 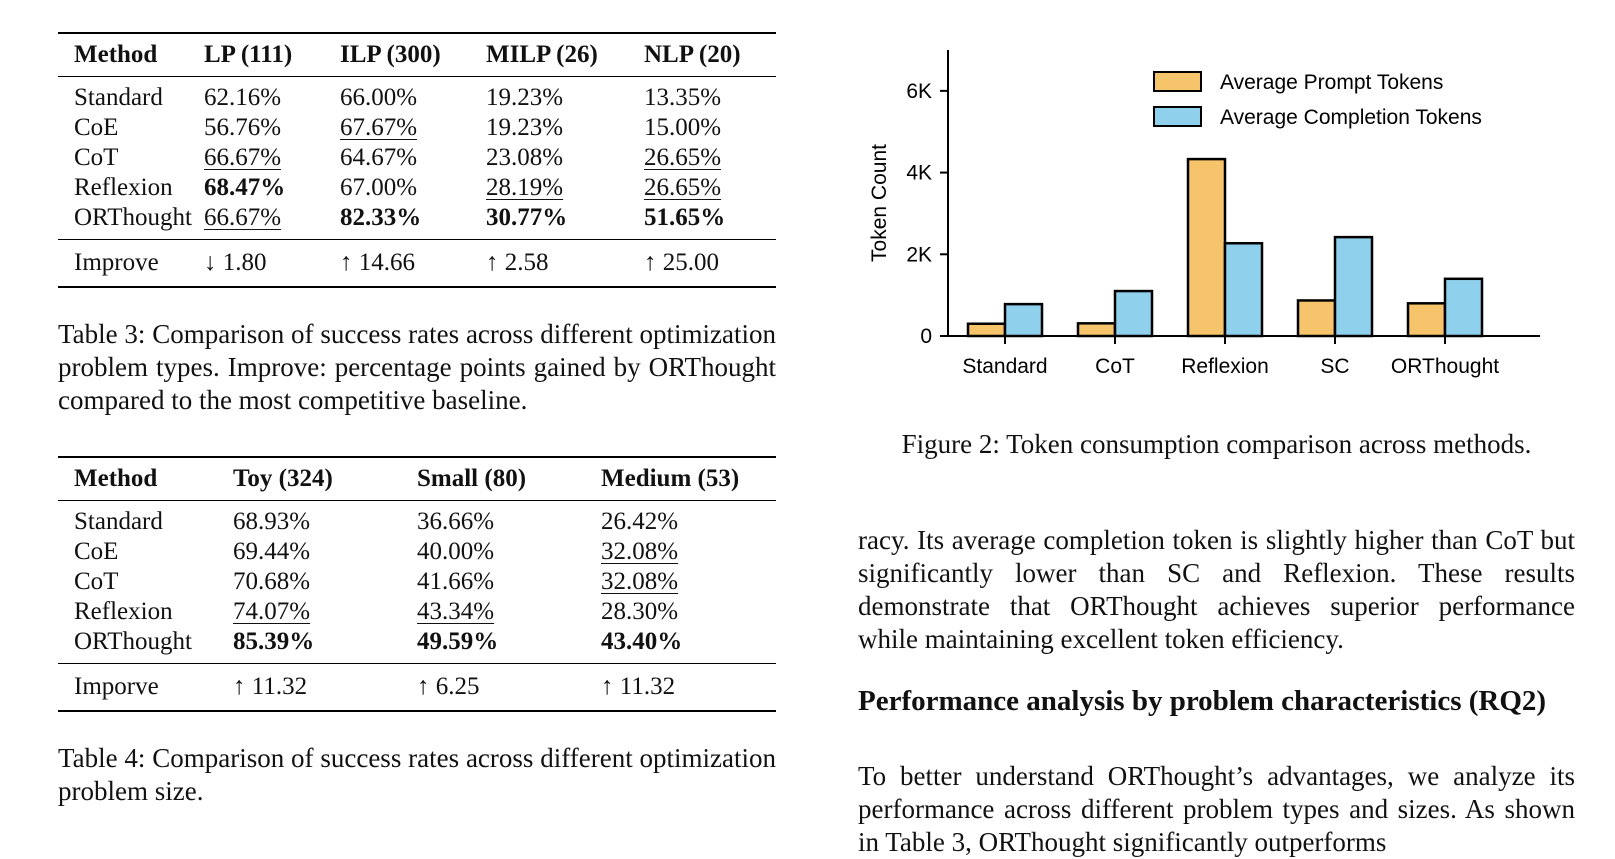 I want to click on table-cell: 62.16%, so click(x=243, y=97).